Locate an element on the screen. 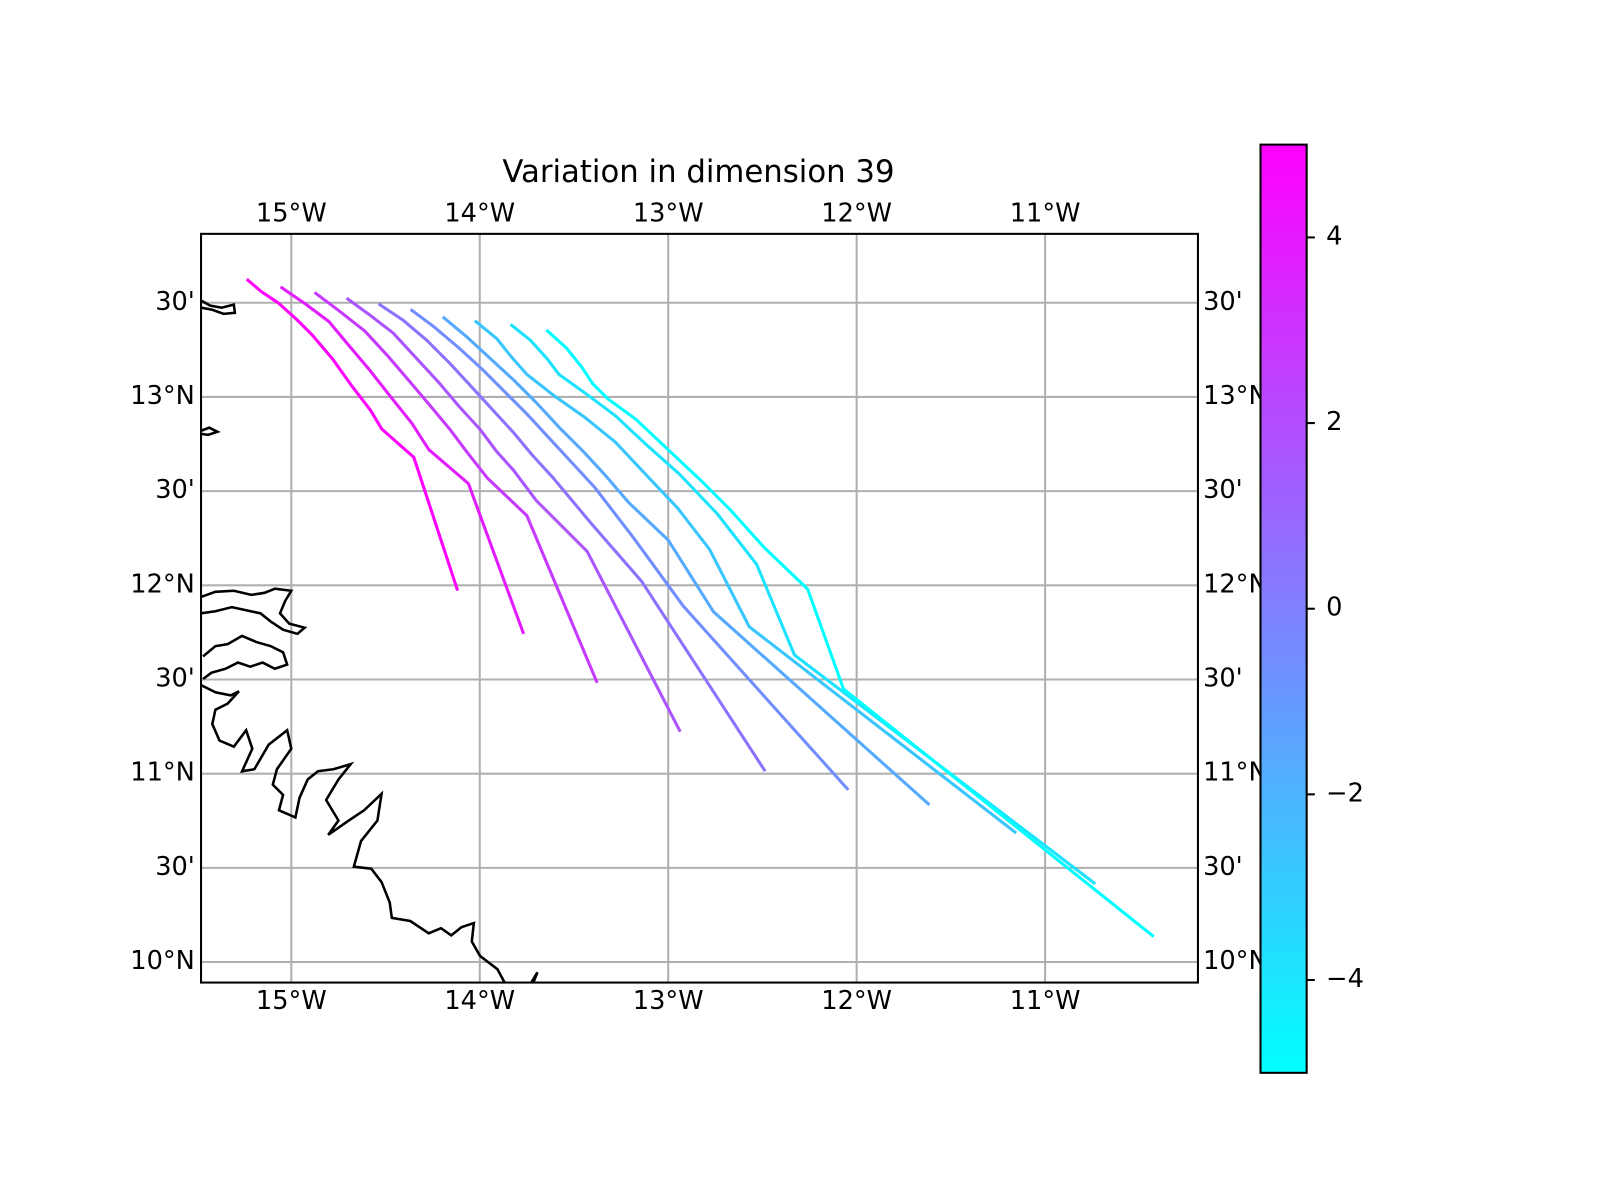  coastline is located at coordinates (370, 641).